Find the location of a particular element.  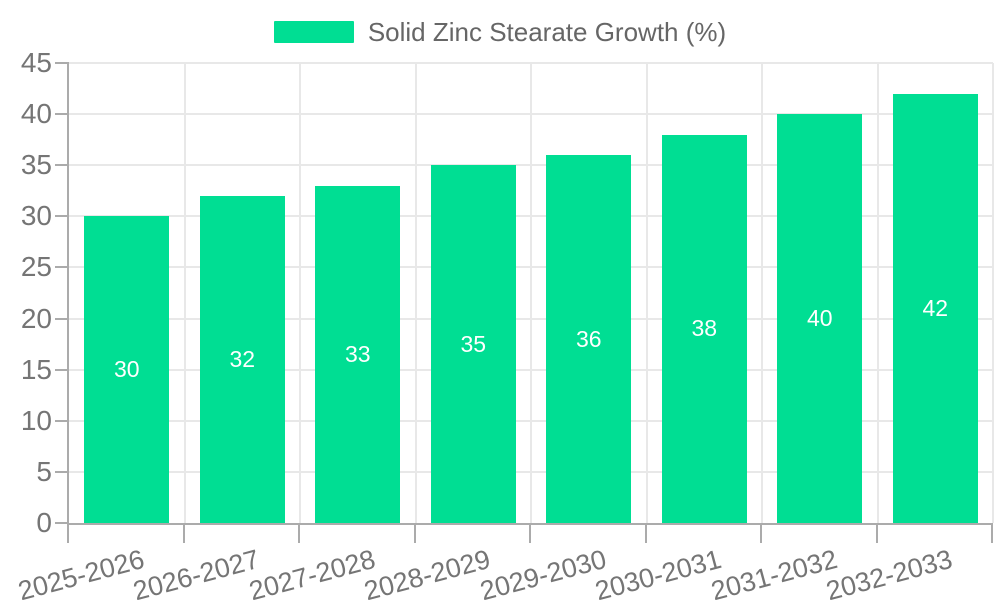

bar-value-label: 33 is located at coordinates (357, 353).